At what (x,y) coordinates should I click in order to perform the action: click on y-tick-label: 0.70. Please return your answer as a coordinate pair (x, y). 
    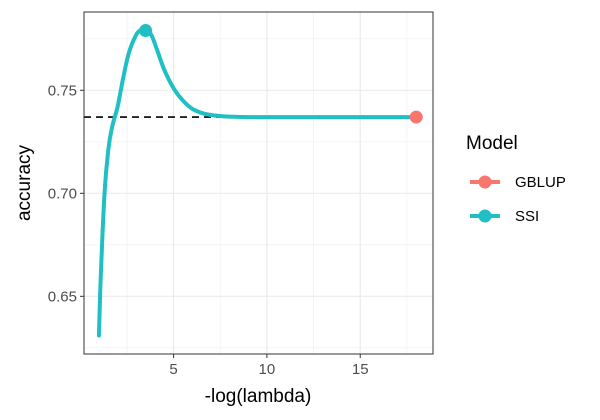
    Looking at the image, I should click on (62, 193).